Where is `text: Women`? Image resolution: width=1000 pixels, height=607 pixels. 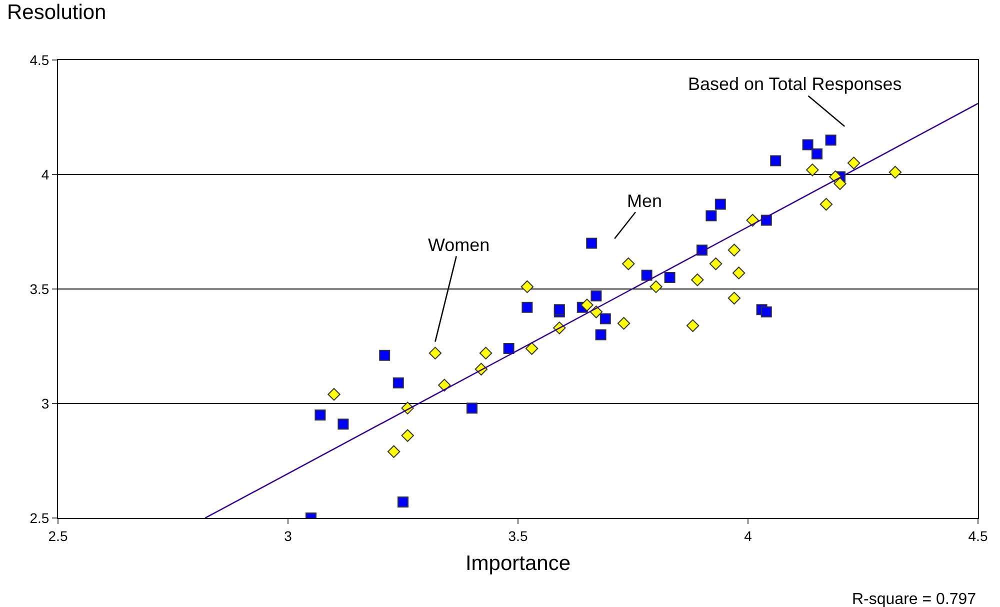 text: Women is located at coordinates (459, 245).